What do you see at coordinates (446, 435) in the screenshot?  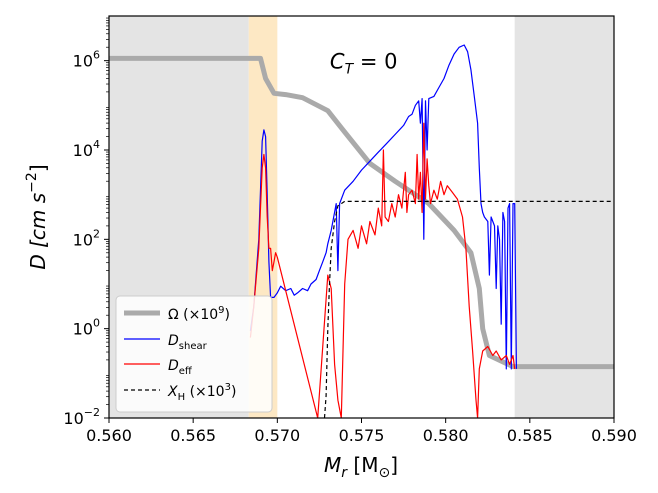 I see `x-tick-label: 0.580` at bounding box center [446, 435].